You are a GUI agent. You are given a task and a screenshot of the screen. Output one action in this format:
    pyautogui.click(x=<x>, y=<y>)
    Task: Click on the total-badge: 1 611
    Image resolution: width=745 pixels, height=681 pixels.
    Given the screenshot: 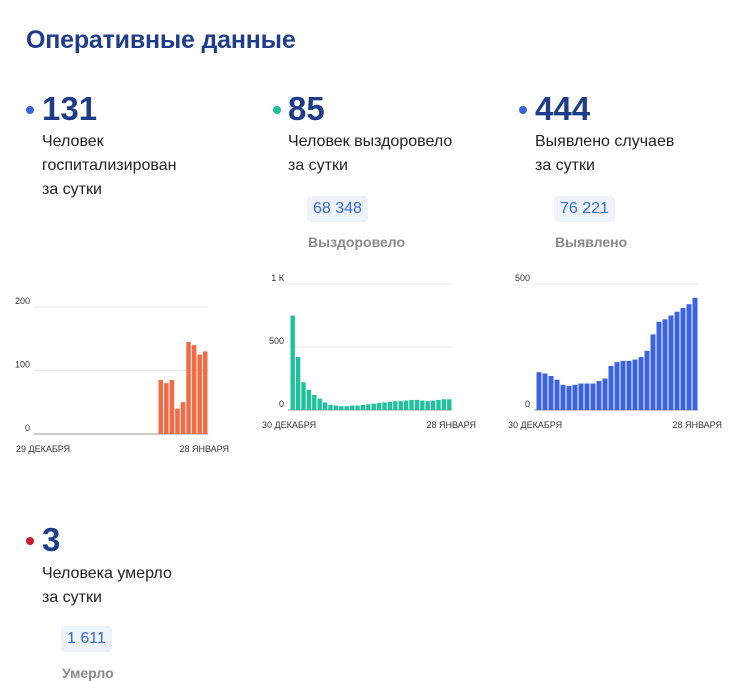 What is the action you would take?
    pyautogui.click(x=86, y=639)
    